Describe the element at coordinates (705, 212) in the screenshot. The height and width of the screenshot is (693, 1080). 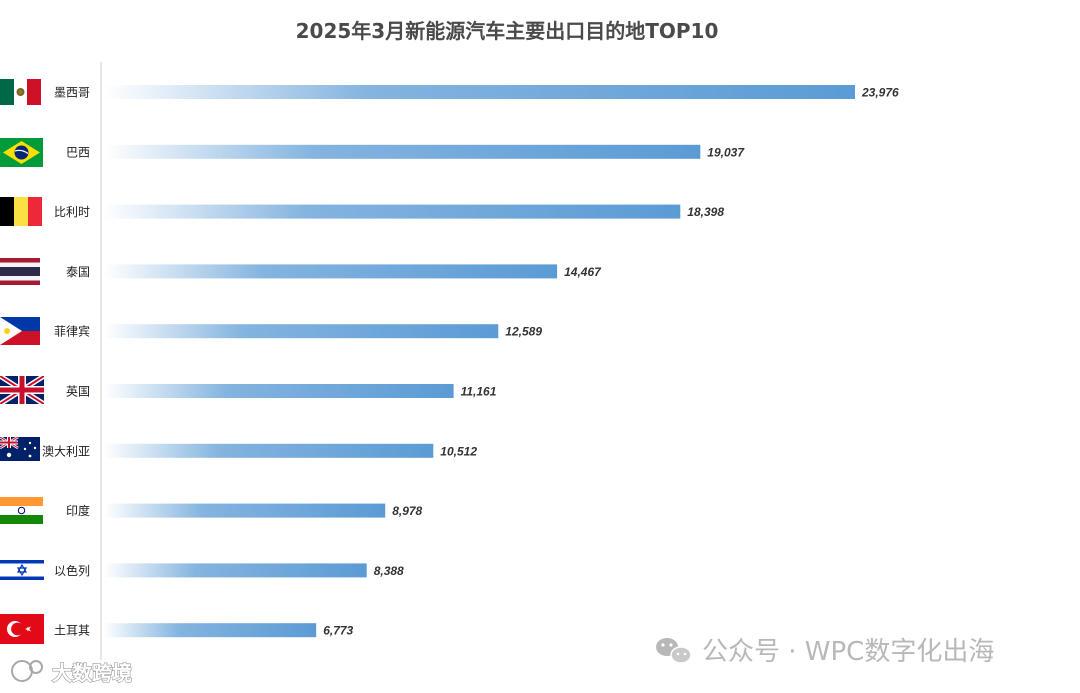
I see `value-label-2: 18,398` at that location.